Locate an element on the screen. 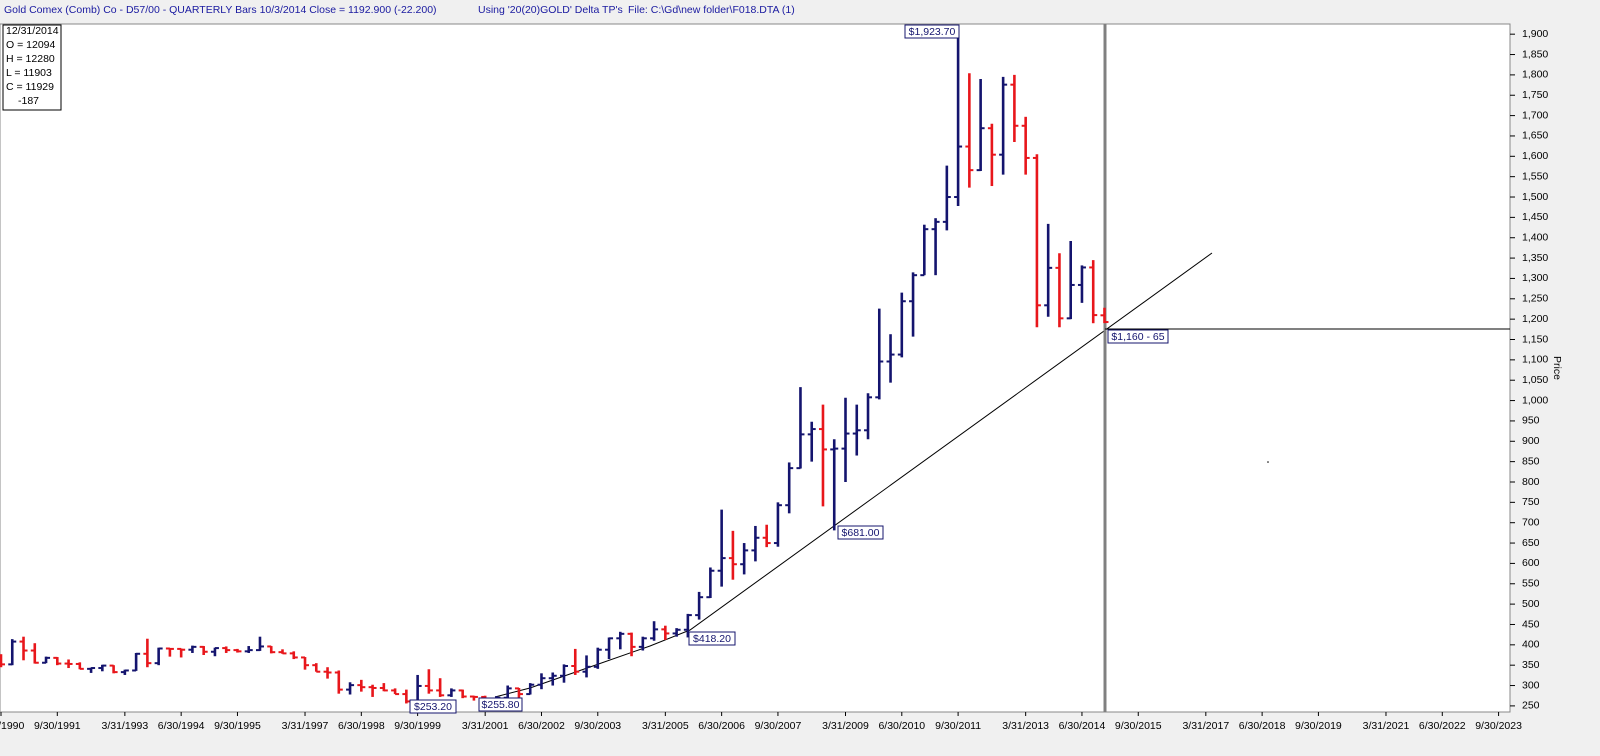 Image resolution: width=1600 pixels, height=756 pixels. annotation: $418.20 is located at coordinates (712, 639).